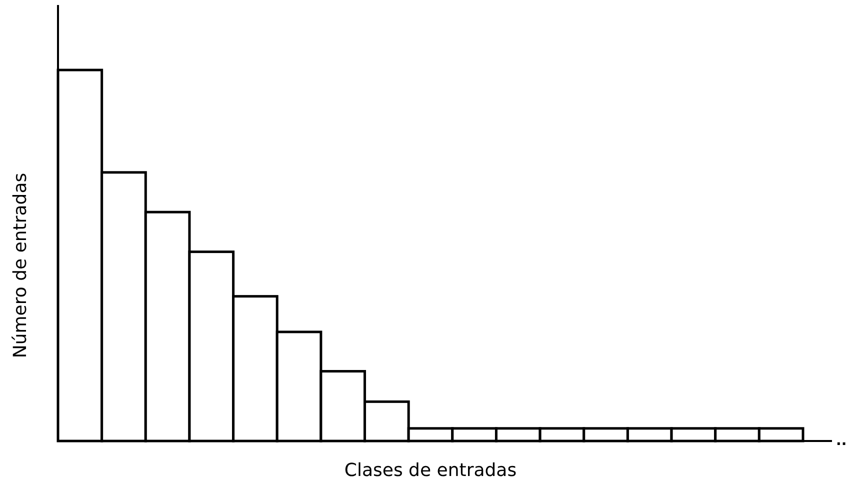  I want to click on y-axis-title: Número de entradas, so click(20, 265).